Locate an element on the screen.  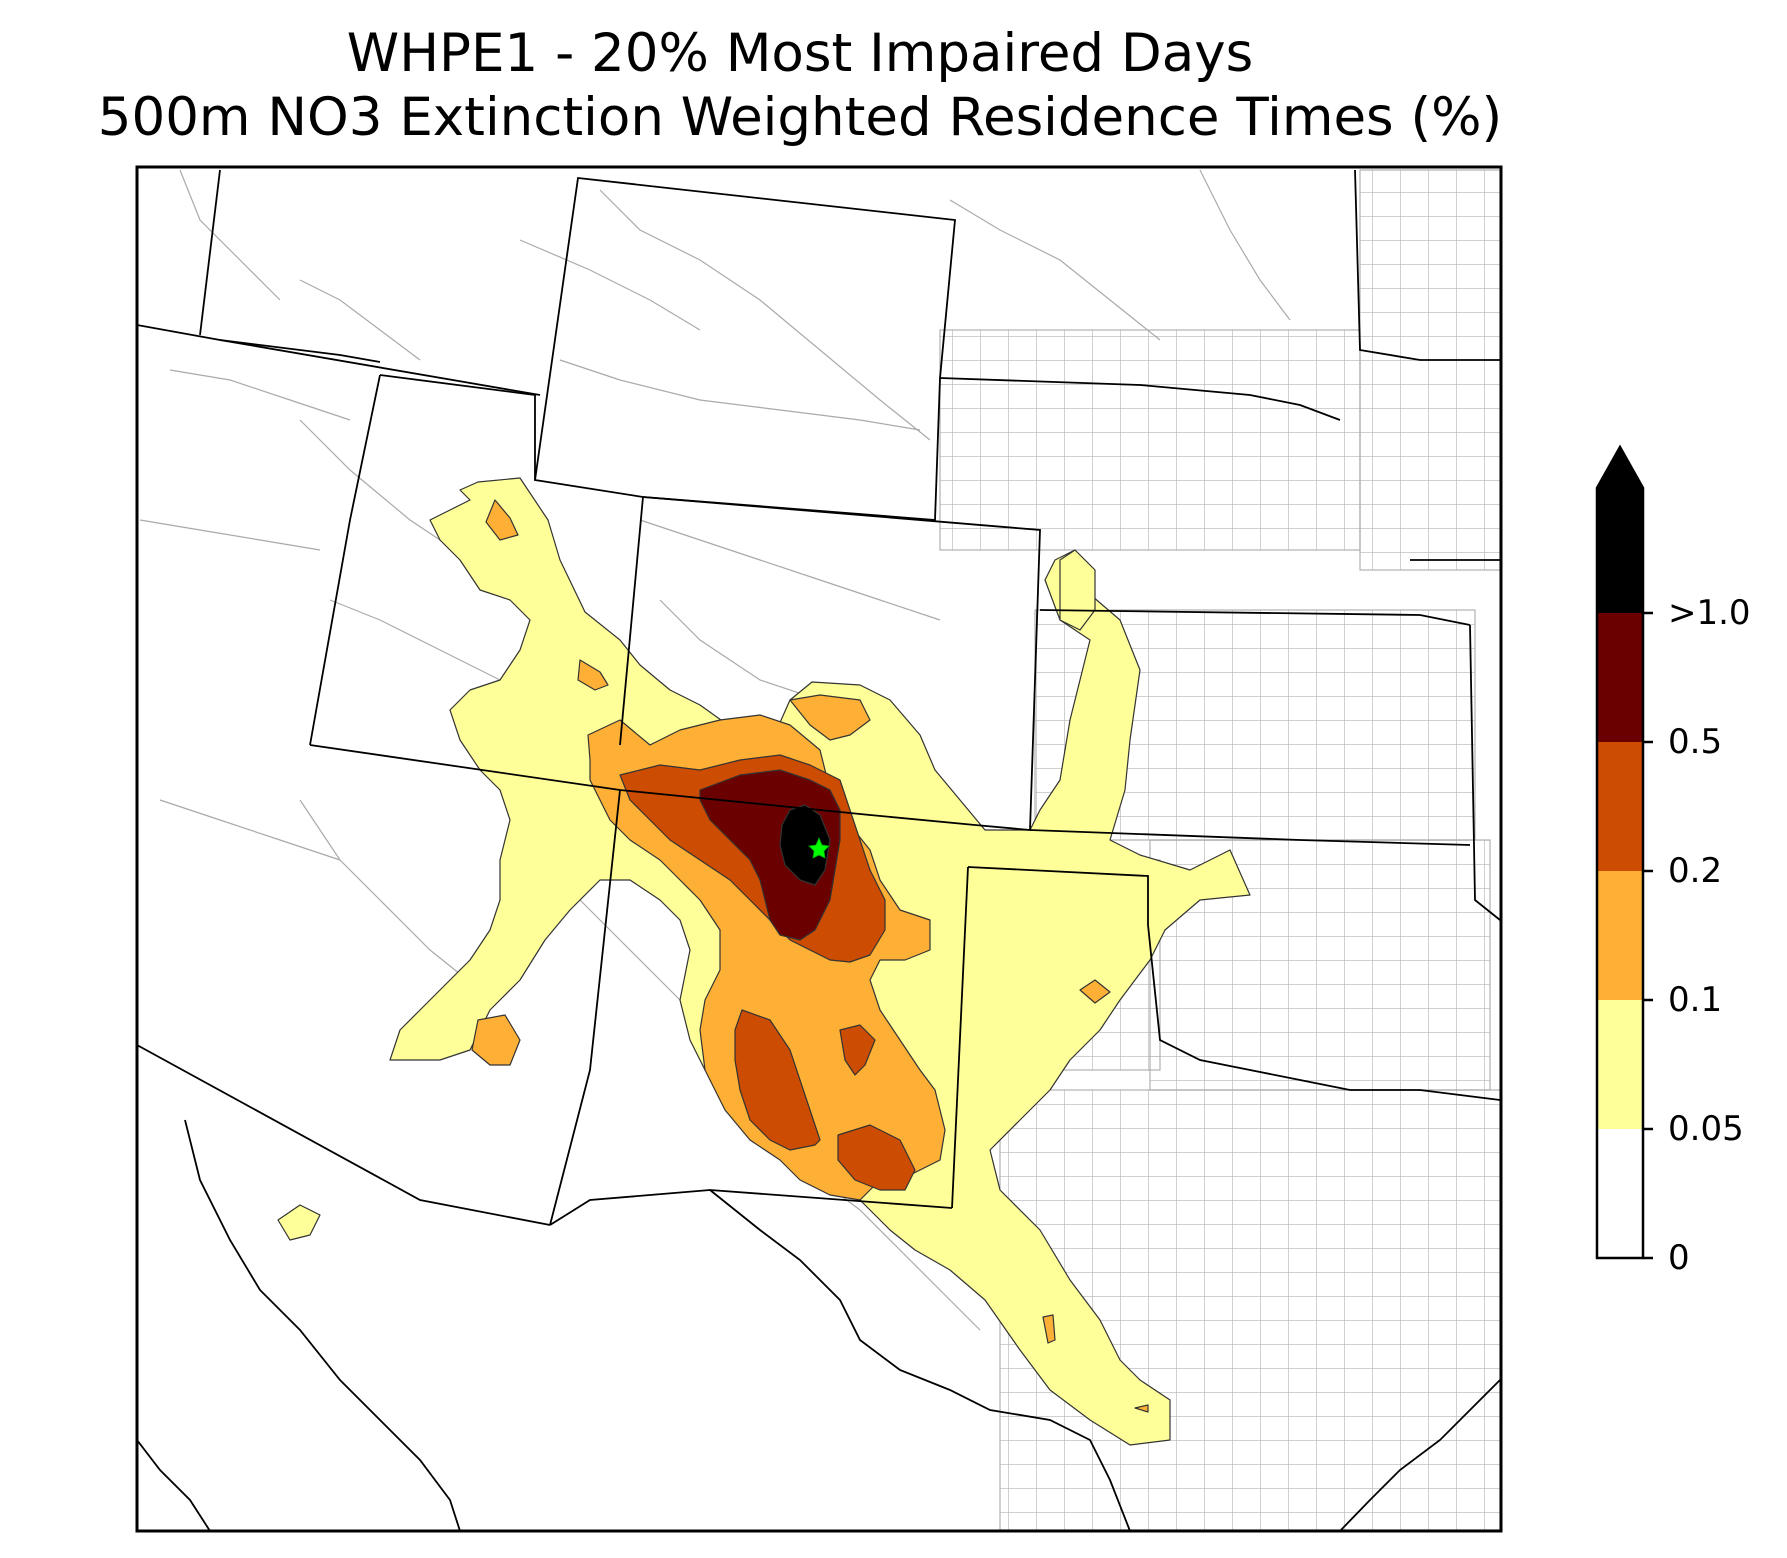
border-nevada-utah is located at coordinates (345, 560).